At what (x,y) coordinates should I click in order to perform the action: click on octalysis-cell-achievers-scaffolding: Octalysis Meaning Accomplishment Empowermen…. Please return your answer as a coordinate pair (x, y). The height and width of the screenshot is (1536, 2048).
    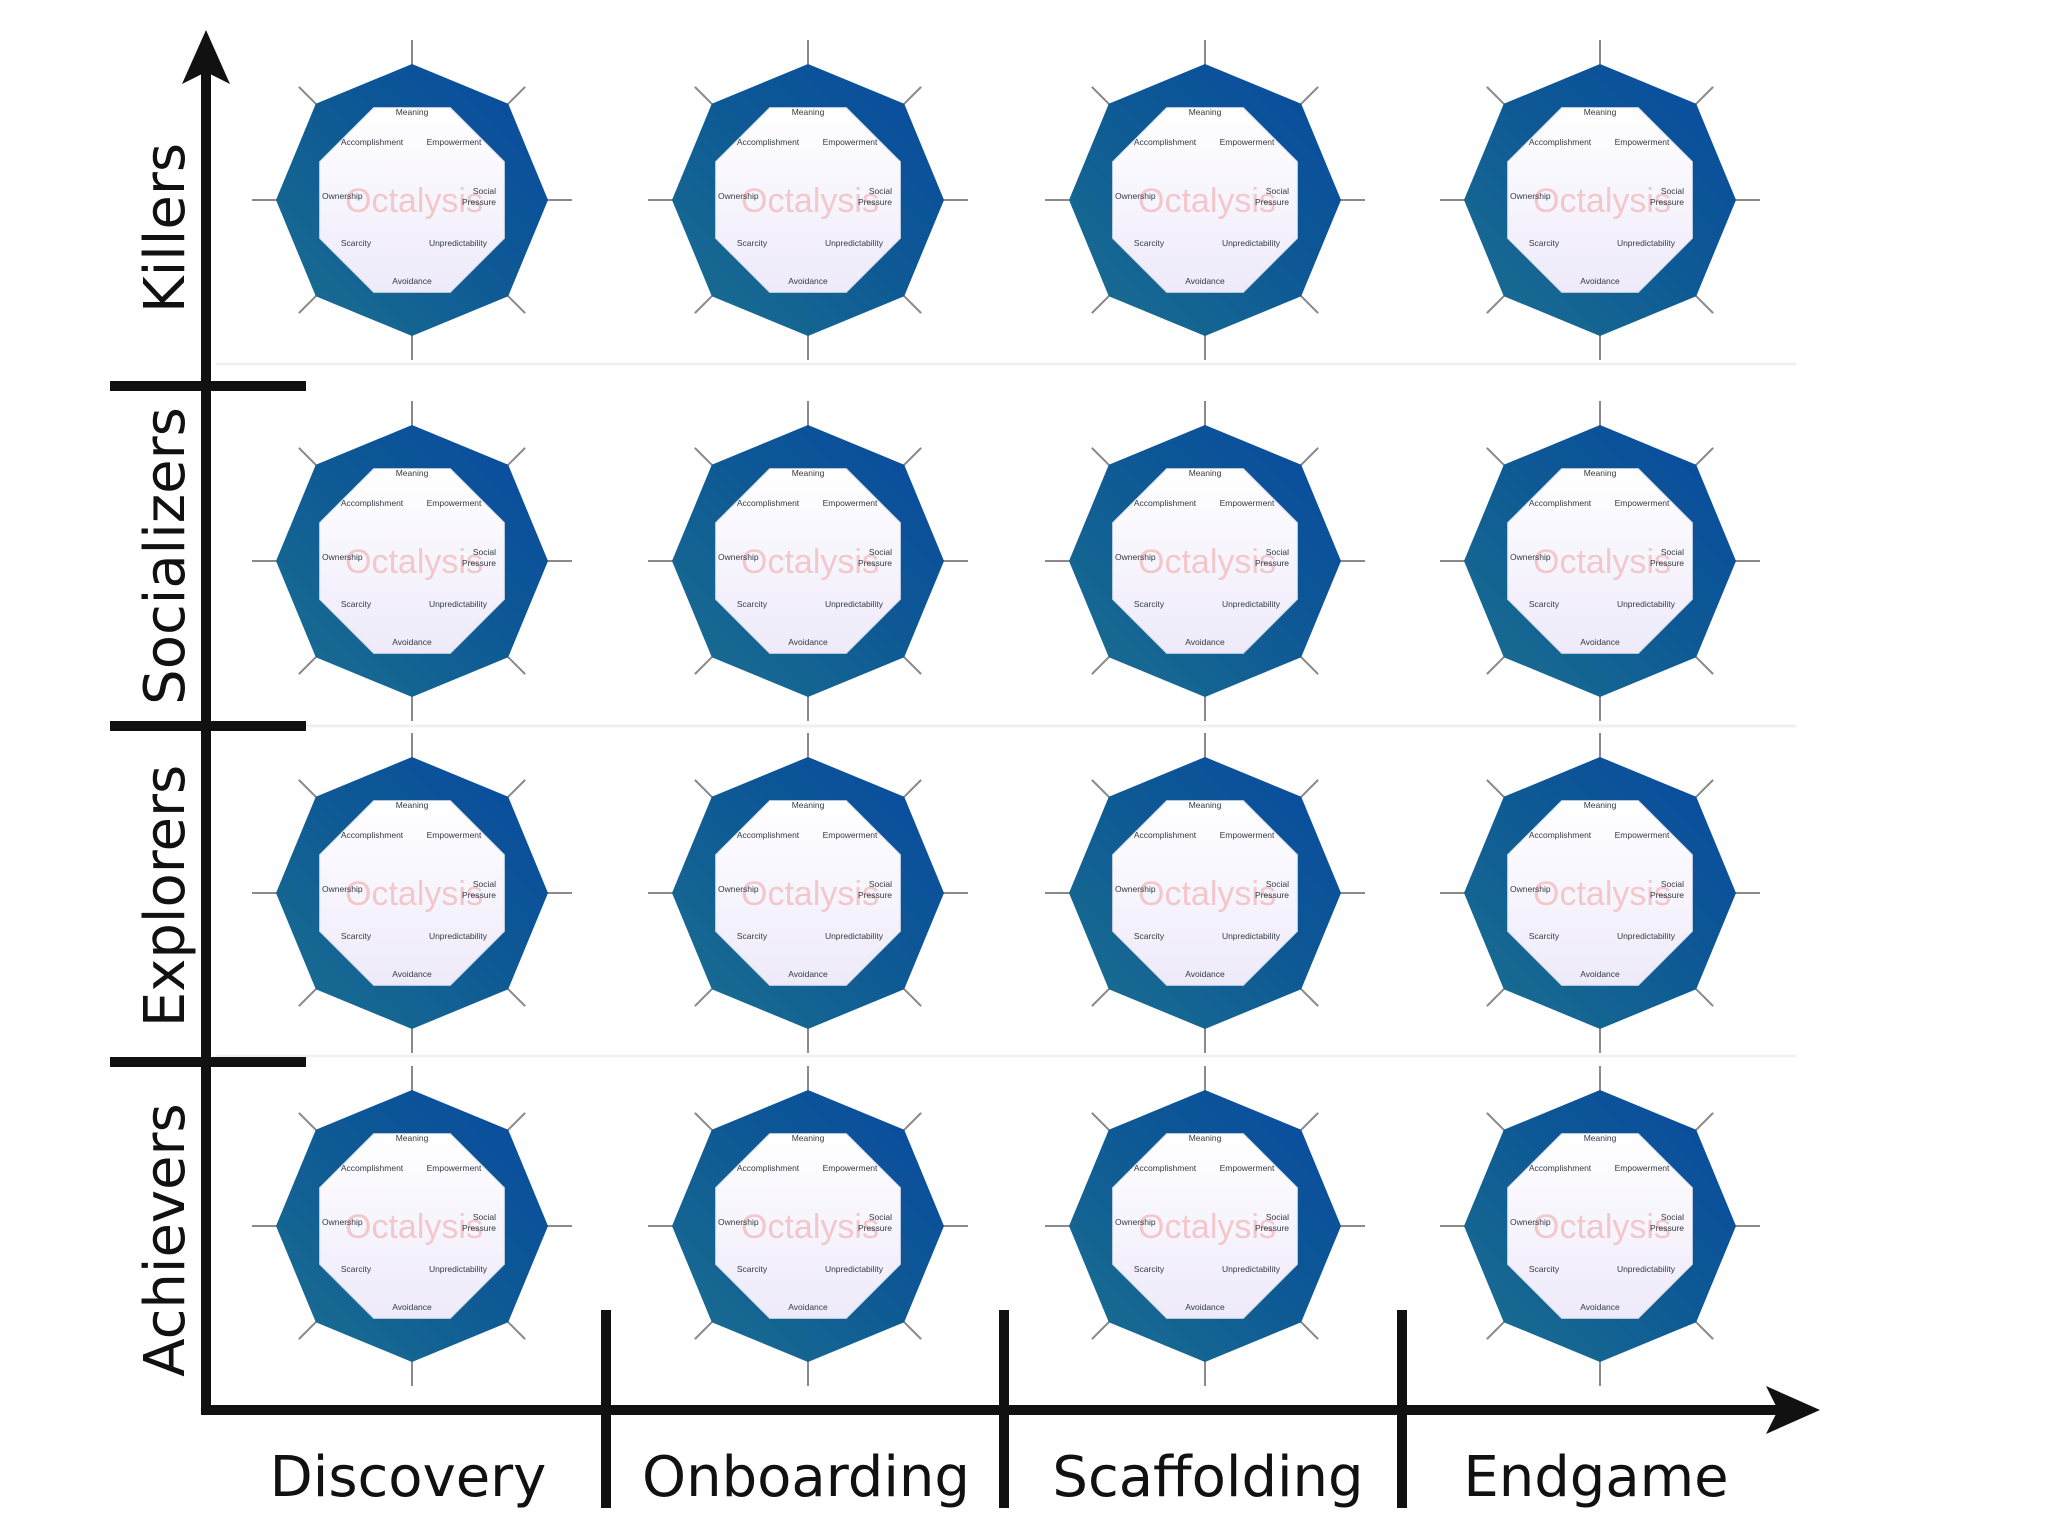
    Looking at the image, I should click on (1205, 1226).